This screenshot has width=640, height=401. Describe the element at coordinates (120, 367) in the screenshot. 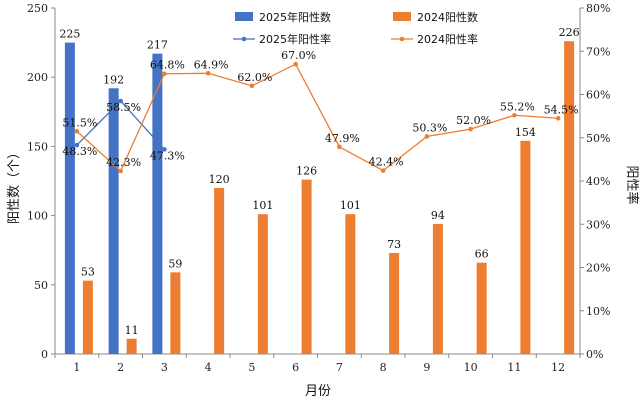

I see `x-tick-label: 2` at that location.